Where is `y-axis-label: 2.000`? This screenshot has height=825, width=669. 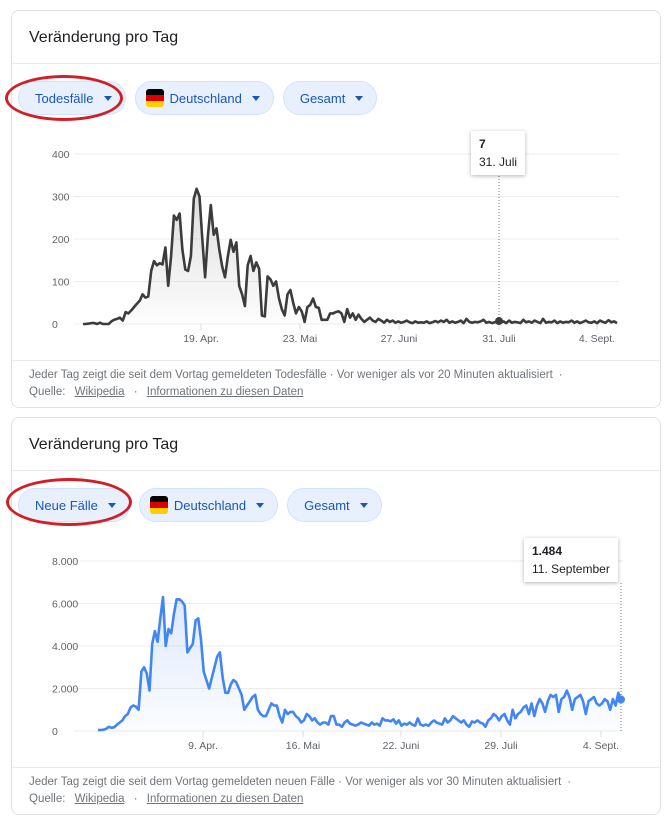
y-axis-label: 2.000 is located at coordinates (65, 690).